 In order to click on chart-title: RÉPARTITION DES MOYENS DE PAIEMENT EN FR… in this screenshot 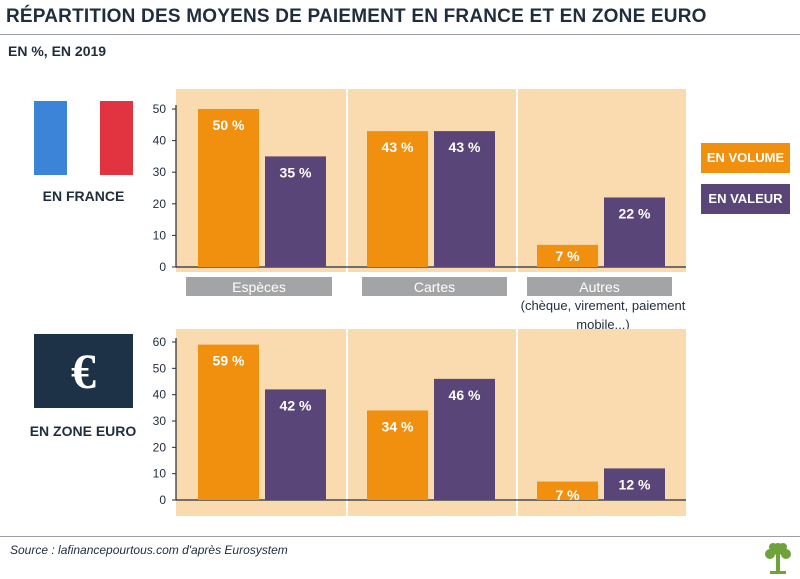, I will do `click(356, 16)`.